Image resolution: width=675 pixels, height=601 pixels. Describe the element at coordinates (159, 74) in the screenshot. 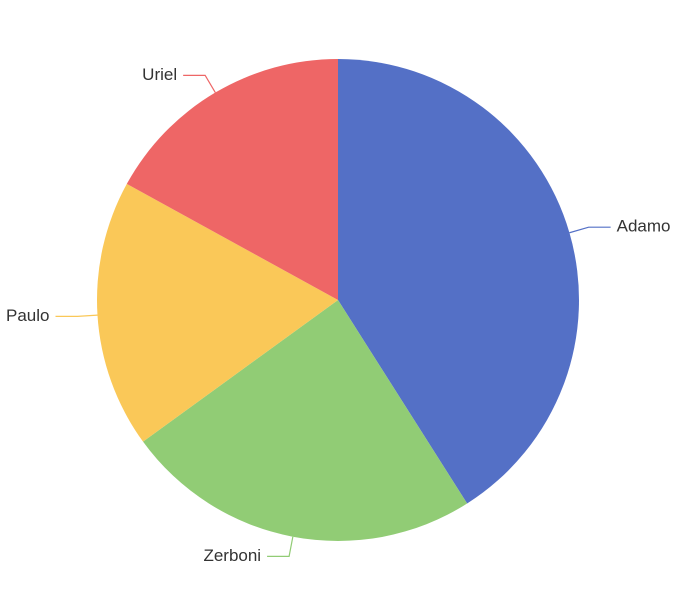

I see `slice-label: Uriel` at that location.